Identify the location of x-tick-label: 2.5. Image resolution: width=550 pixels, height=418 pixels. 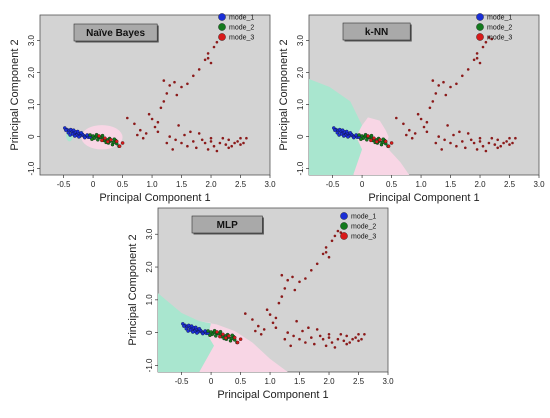
(241, 184).